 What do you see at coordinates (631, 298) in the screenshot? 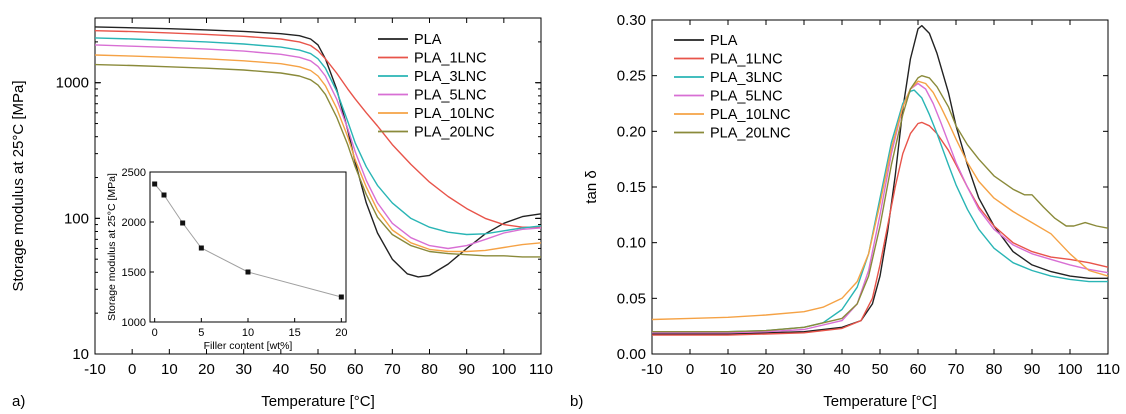
I see `y-tick-label: 0.05` at bounding box center [631, 298].